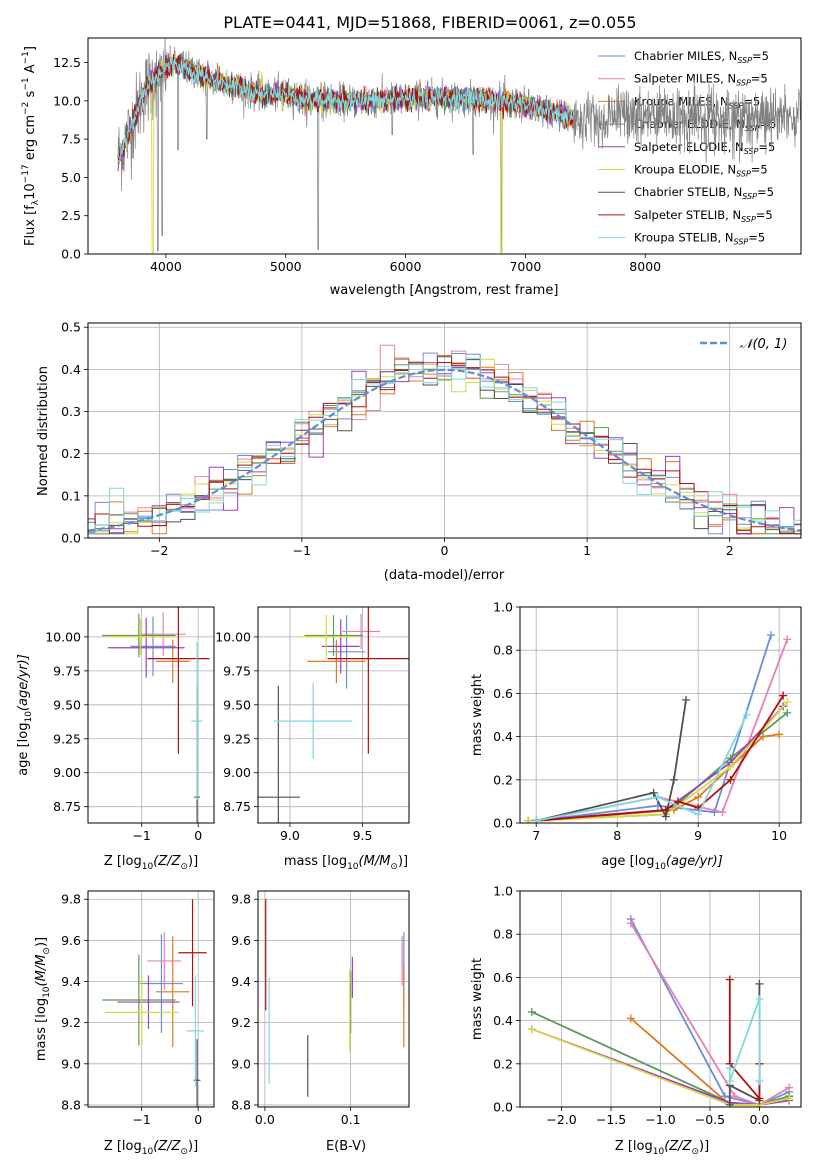 This screenshot has height=1174, width=819. I want to click on spectrum-xlabel: wavelength [Angstrom, rest frame], so click(444, 290).